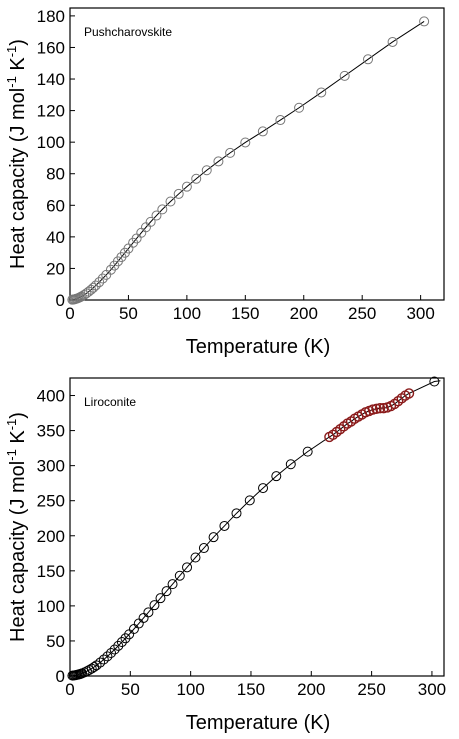 This screenshot has height=739, width=459. I want to click on sample-annotation: Pushcharovskite, so click(128, 32).